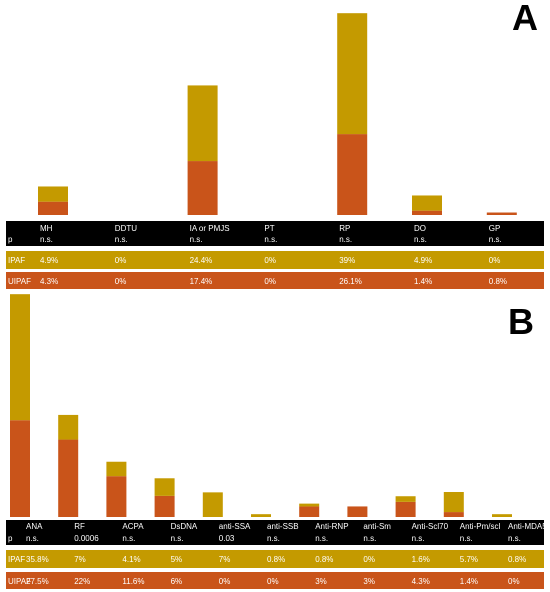  What do you see at coordinates (517, 559) in the screenshot?
I see `panel-b-ipaf-value-anti-mda5: 0.8%` at bounding box center [517, 559].